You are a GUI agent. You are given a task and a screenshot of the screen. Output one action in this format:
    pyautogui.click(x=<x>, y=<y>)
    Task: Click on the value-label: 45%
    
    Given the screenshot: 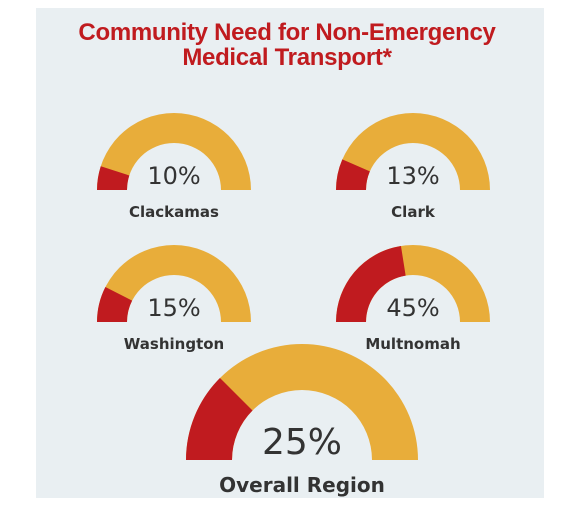 What is the action you would take?
    pyautogui.click(x=412, y=308)
    